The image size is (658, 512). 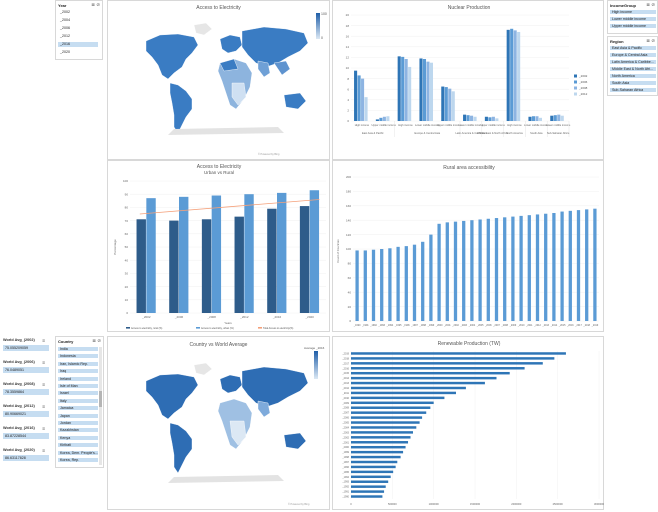 What do you see at coordinates (345, 442) in the screenshot?
I see `renew-ylabel: _2001` at bounding box center [345, 442].